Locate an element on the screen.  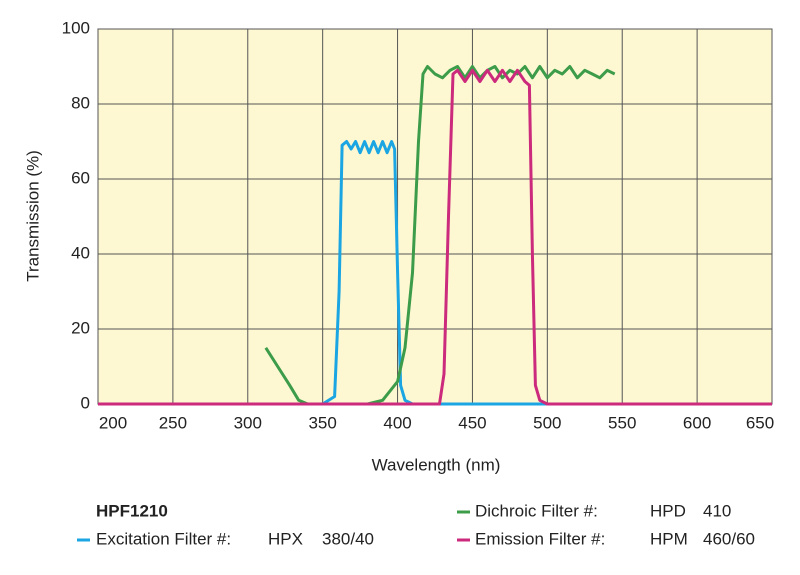
legend-label: Dichroic Filter #: is located at coordinates (536, 510).